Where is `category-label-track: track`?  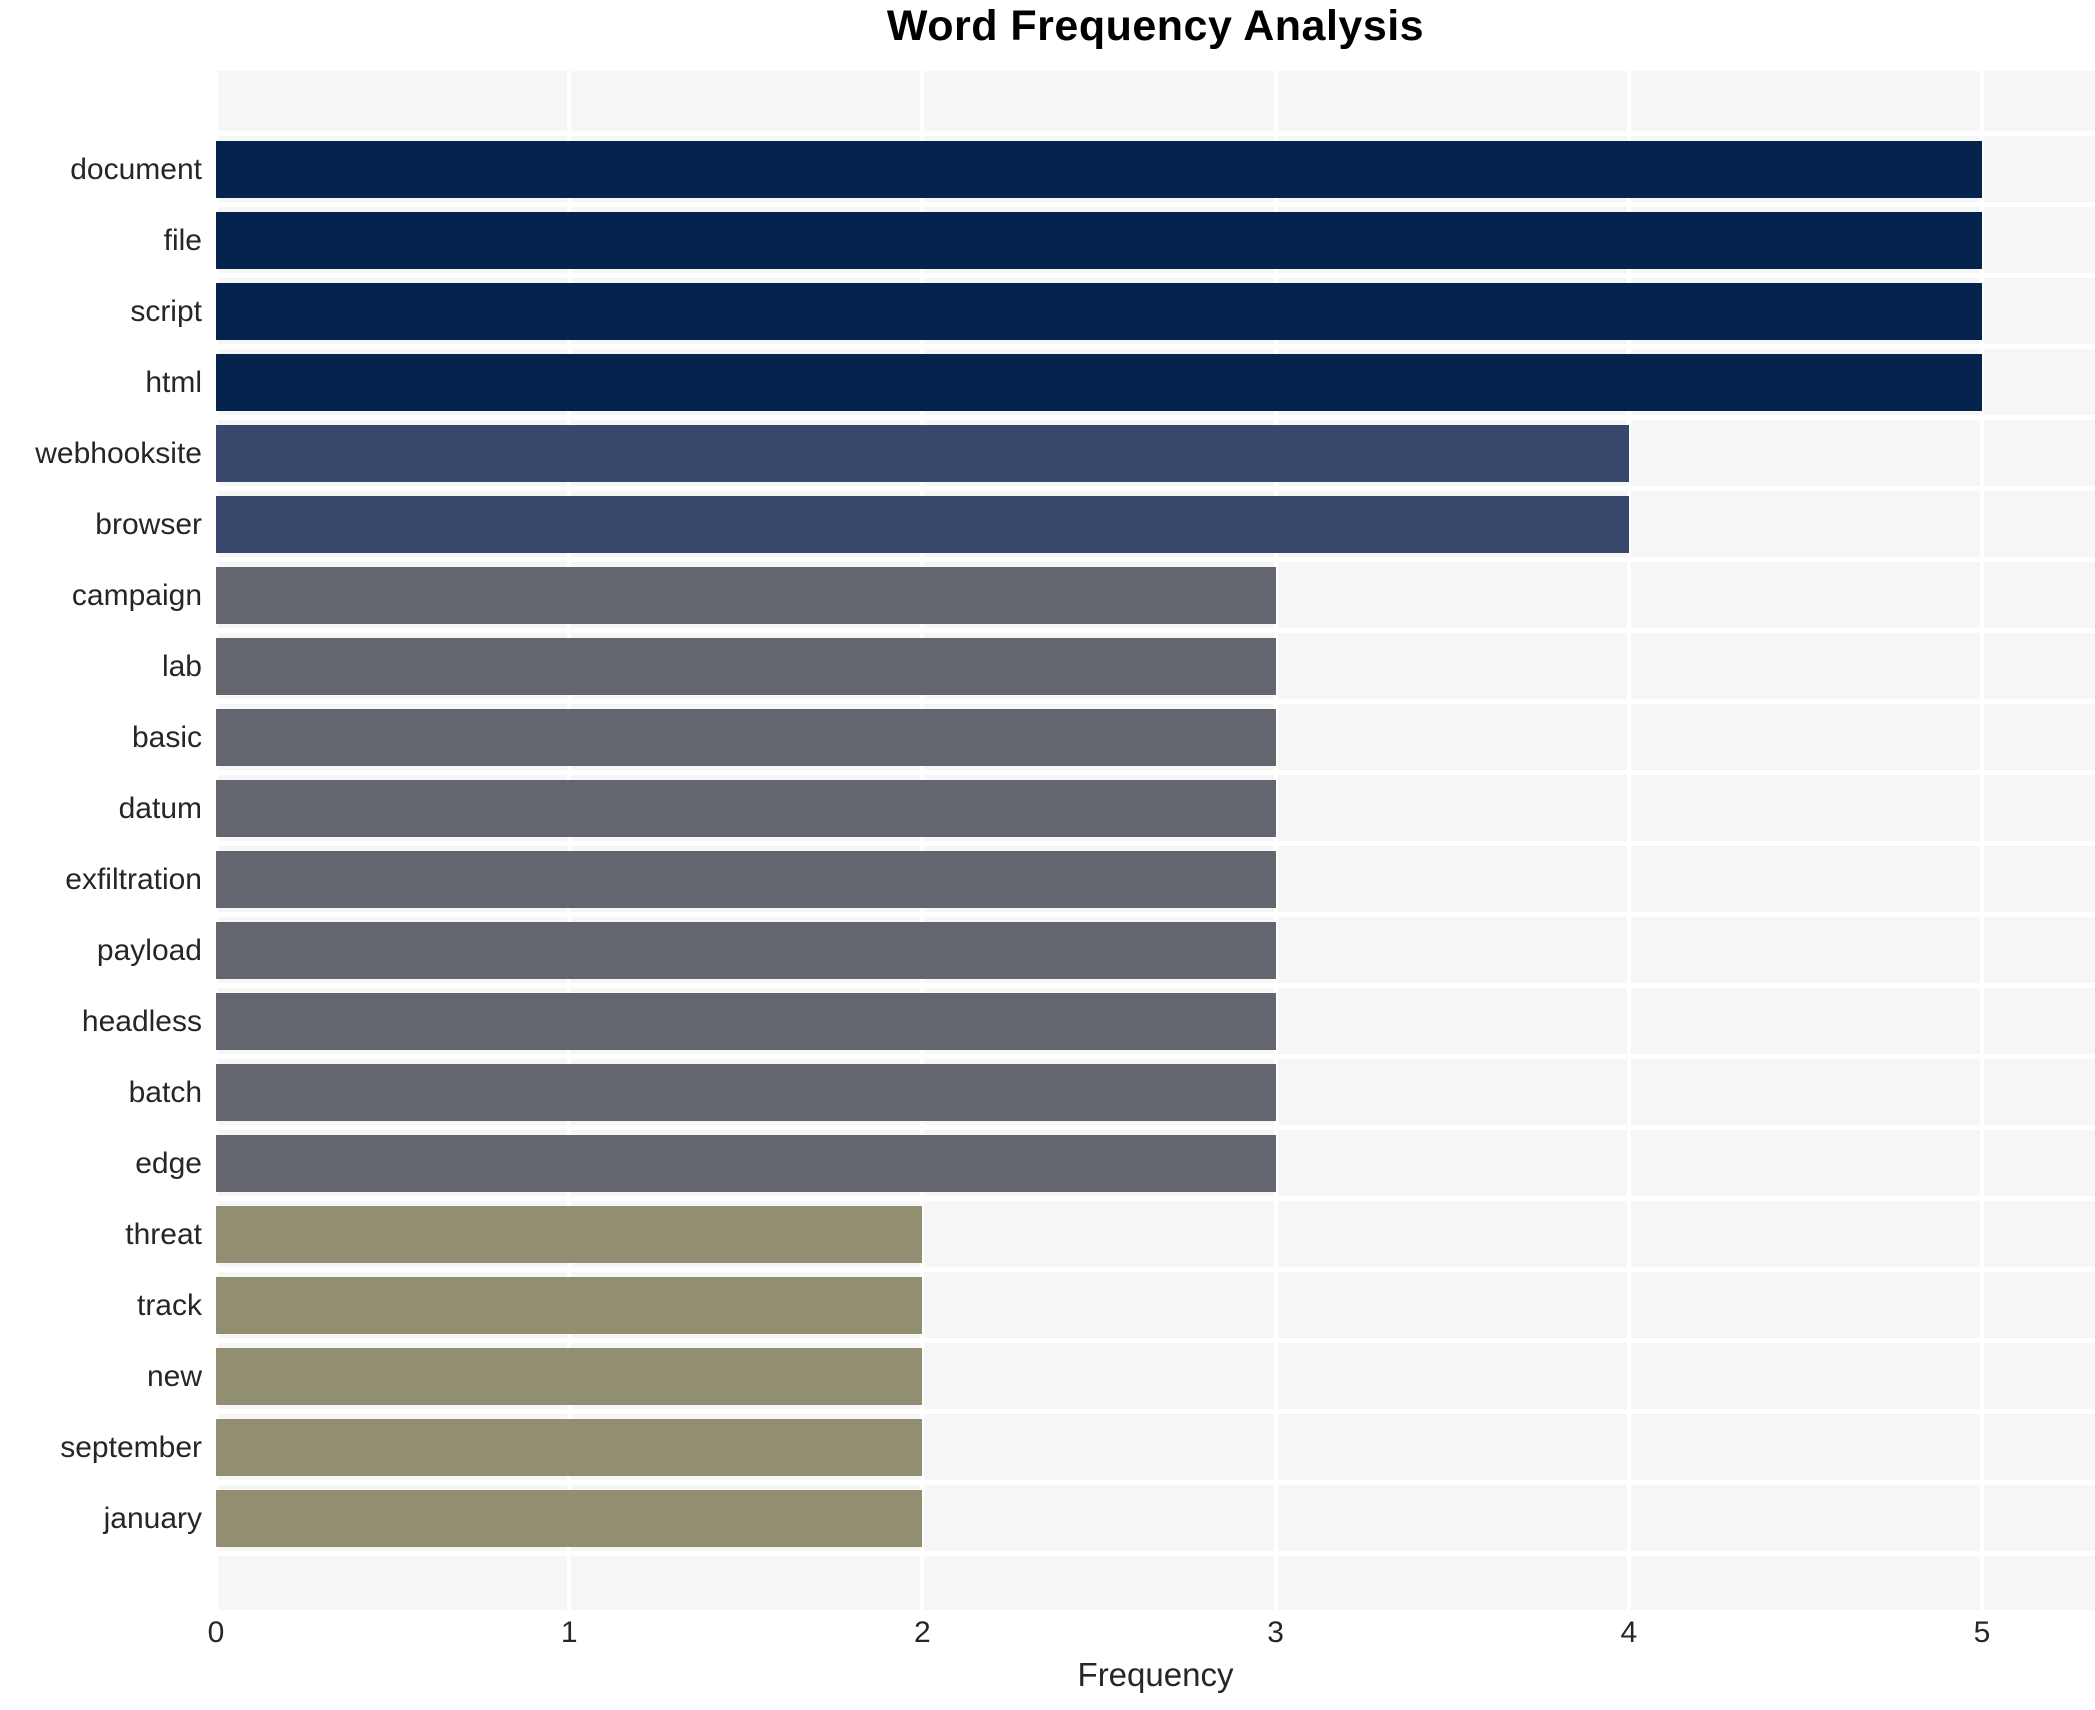
category-label-track: track is located at coordinates (169, 1305).